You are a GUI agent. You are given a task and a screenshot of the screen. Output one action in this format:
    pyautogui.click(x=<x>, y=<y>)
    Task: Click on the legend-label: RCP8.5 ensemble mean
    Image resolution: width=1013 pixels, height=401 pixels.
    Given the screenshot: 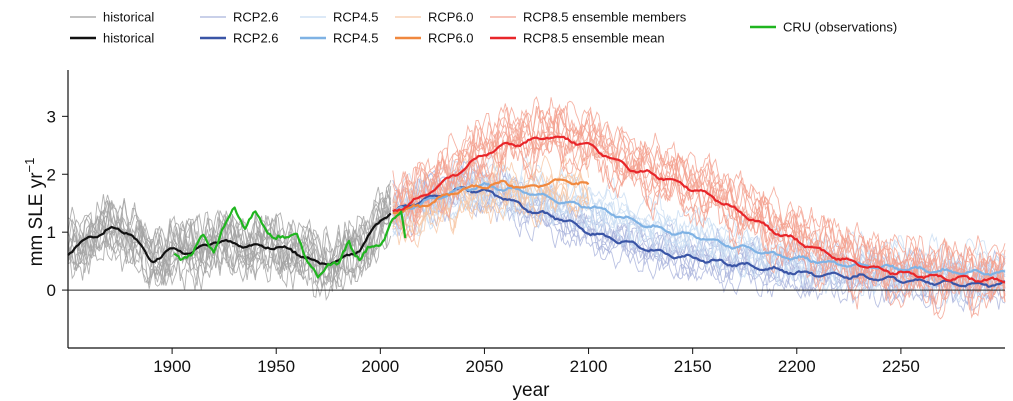 What is the action you would take?
    pyautogui.click(x=594, y=38)
    